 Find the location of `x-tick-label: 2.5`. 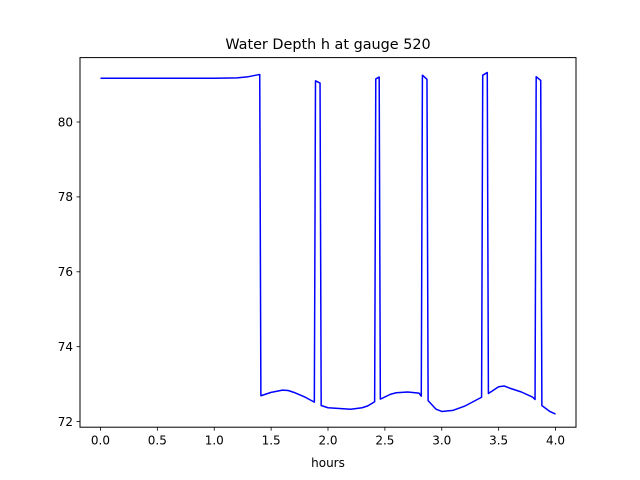

x-tick-label: 2.5 is located at coordinates (384, 441).